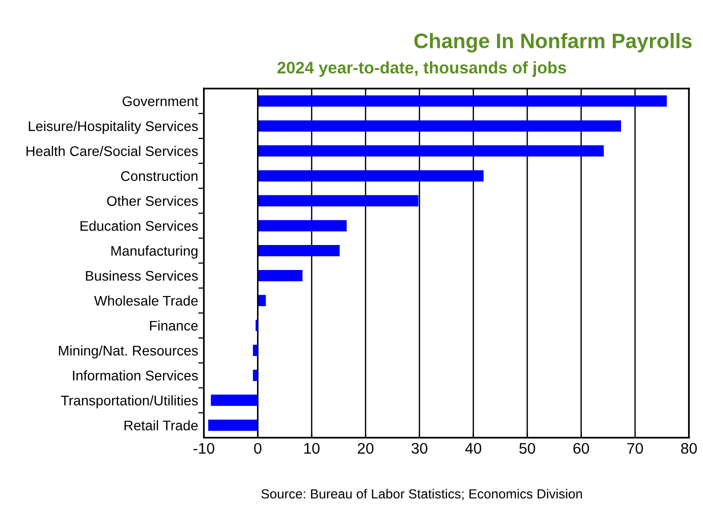 This screenshot has height=506, width=703. I want to click on x-tick-label: -10, so click(204, 448).